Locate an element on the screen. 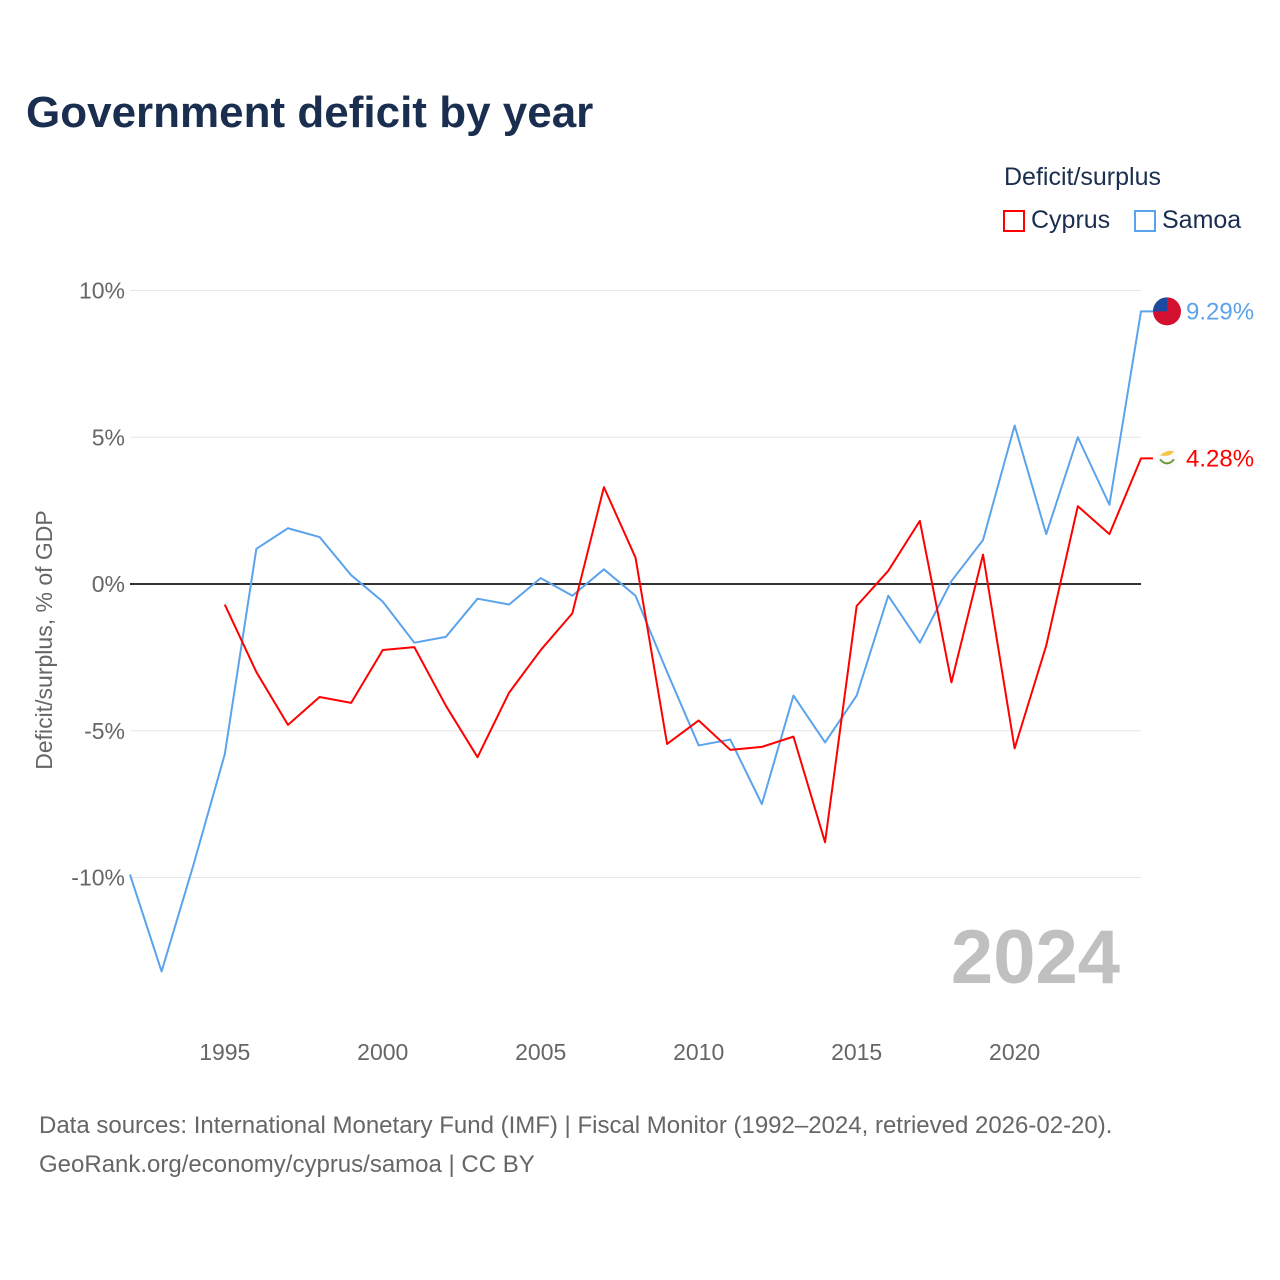 This screenshot has height=1280, width=1280. samoa-flag-canton is located at coordinates (1160, 304).